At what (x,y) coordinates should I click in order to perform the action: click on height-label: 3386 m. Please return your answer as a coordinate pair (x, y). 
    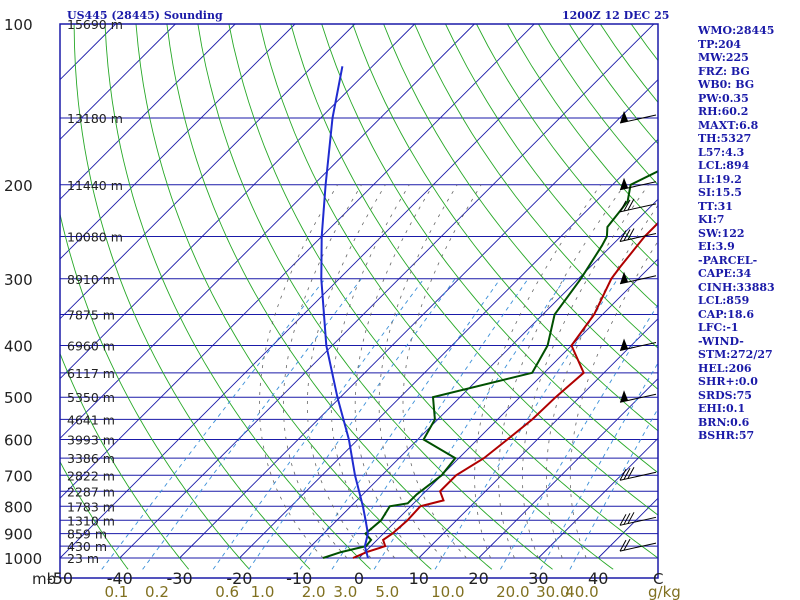
    Looking at the image, I should click on (91, 458).